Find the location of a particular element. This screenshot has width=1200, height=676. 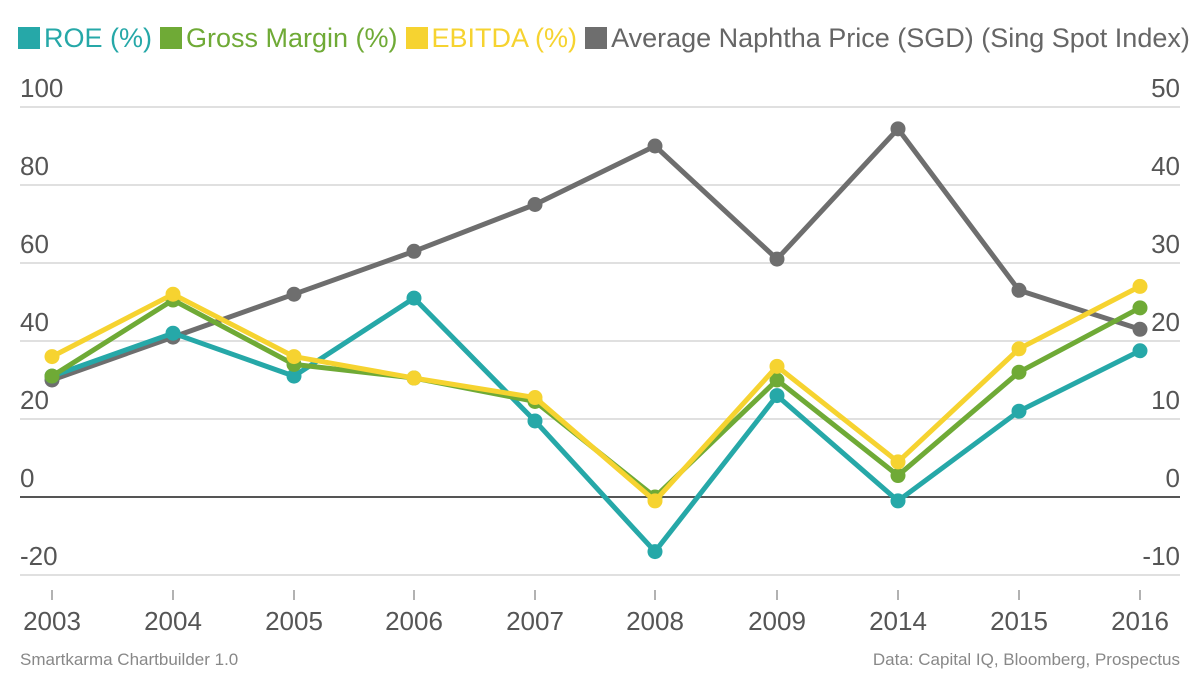

legend-item-roe: ROE (%) is located at coordinates (85, 38).